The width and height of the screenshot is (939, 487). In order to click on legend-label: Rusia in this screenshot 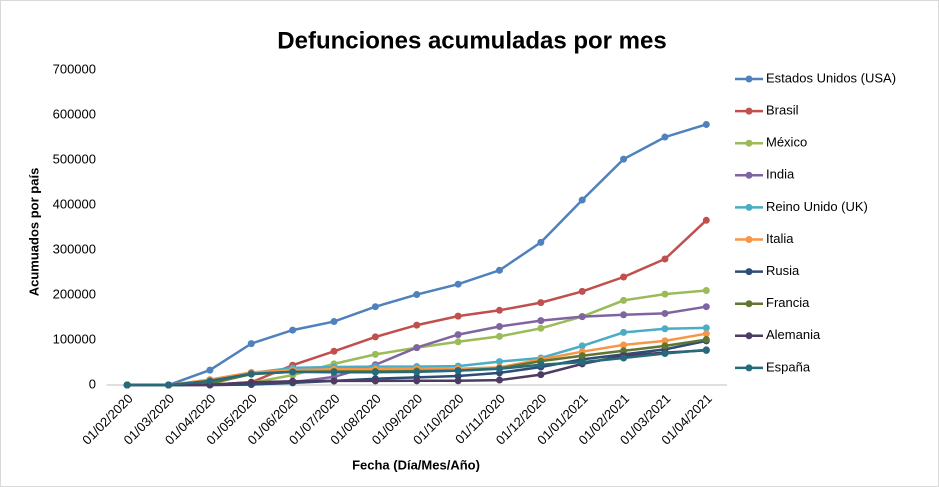, I will do `click(783, 270)`.